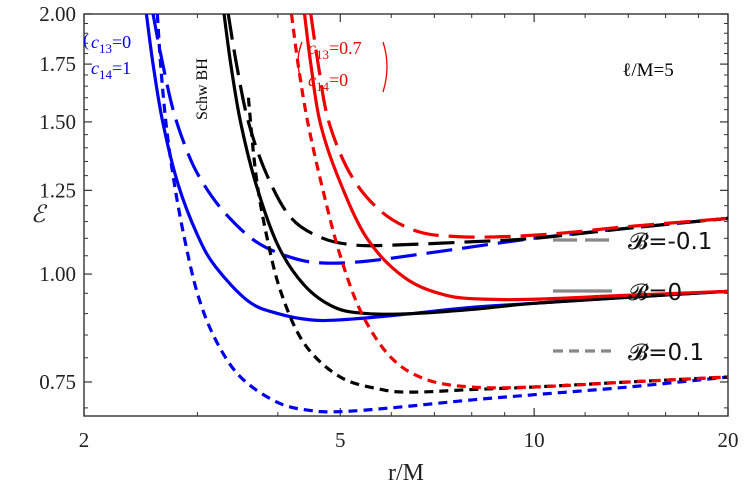 The height and width of the screenshot is (500, 747). I want to click on x-tick-label: 5, so click(340, 440).